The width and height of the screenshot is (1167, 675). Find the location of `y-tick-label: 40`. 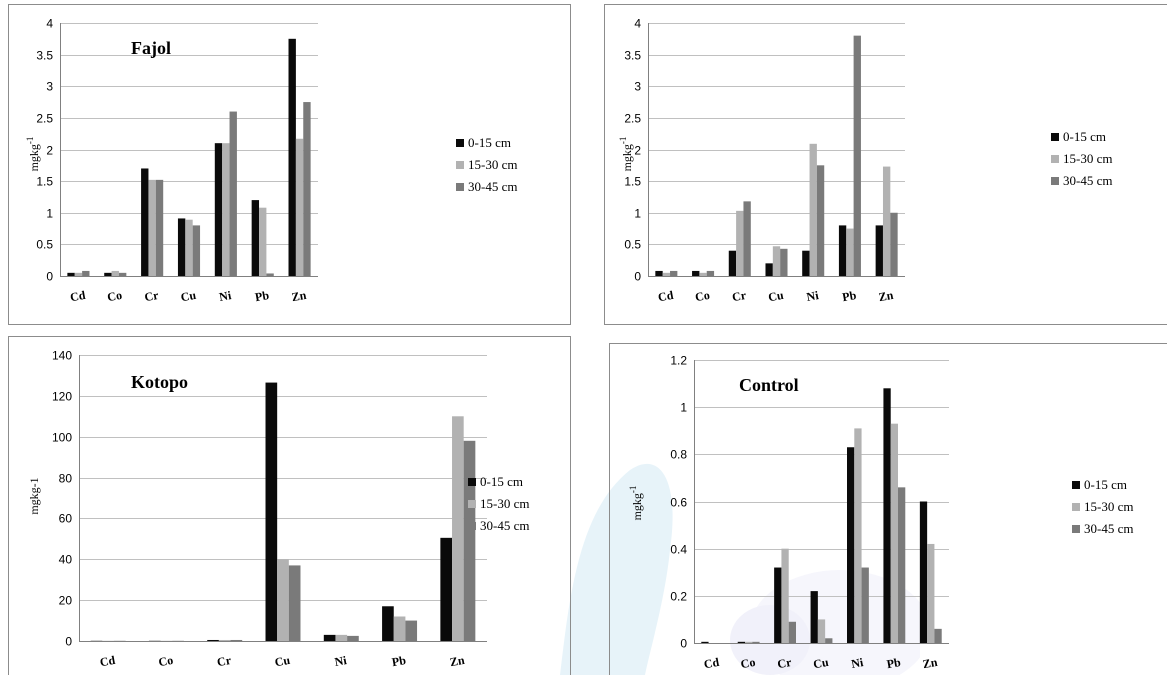

y-tick-label: 40 is located at coordinates (66, 560).